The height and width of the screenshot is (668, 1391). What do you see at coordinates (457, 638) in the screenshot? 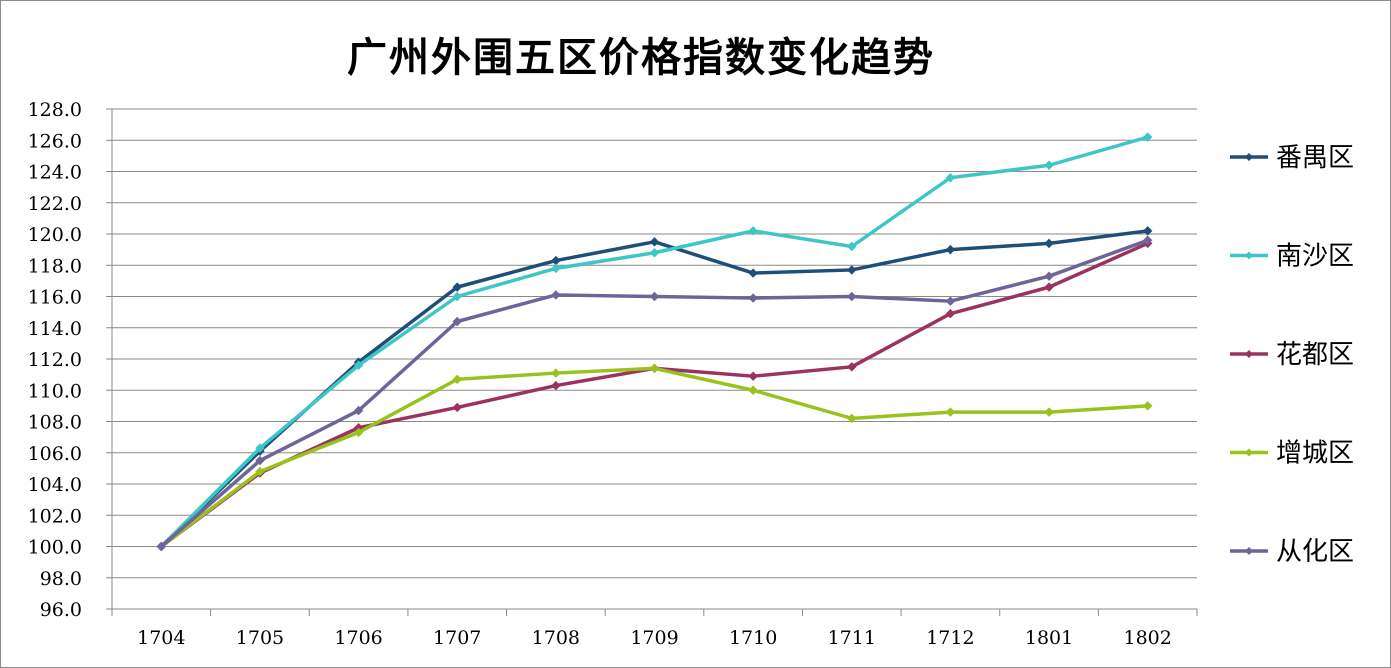
I see `x-tick-label: 1707` at bounding box center [457, 638].